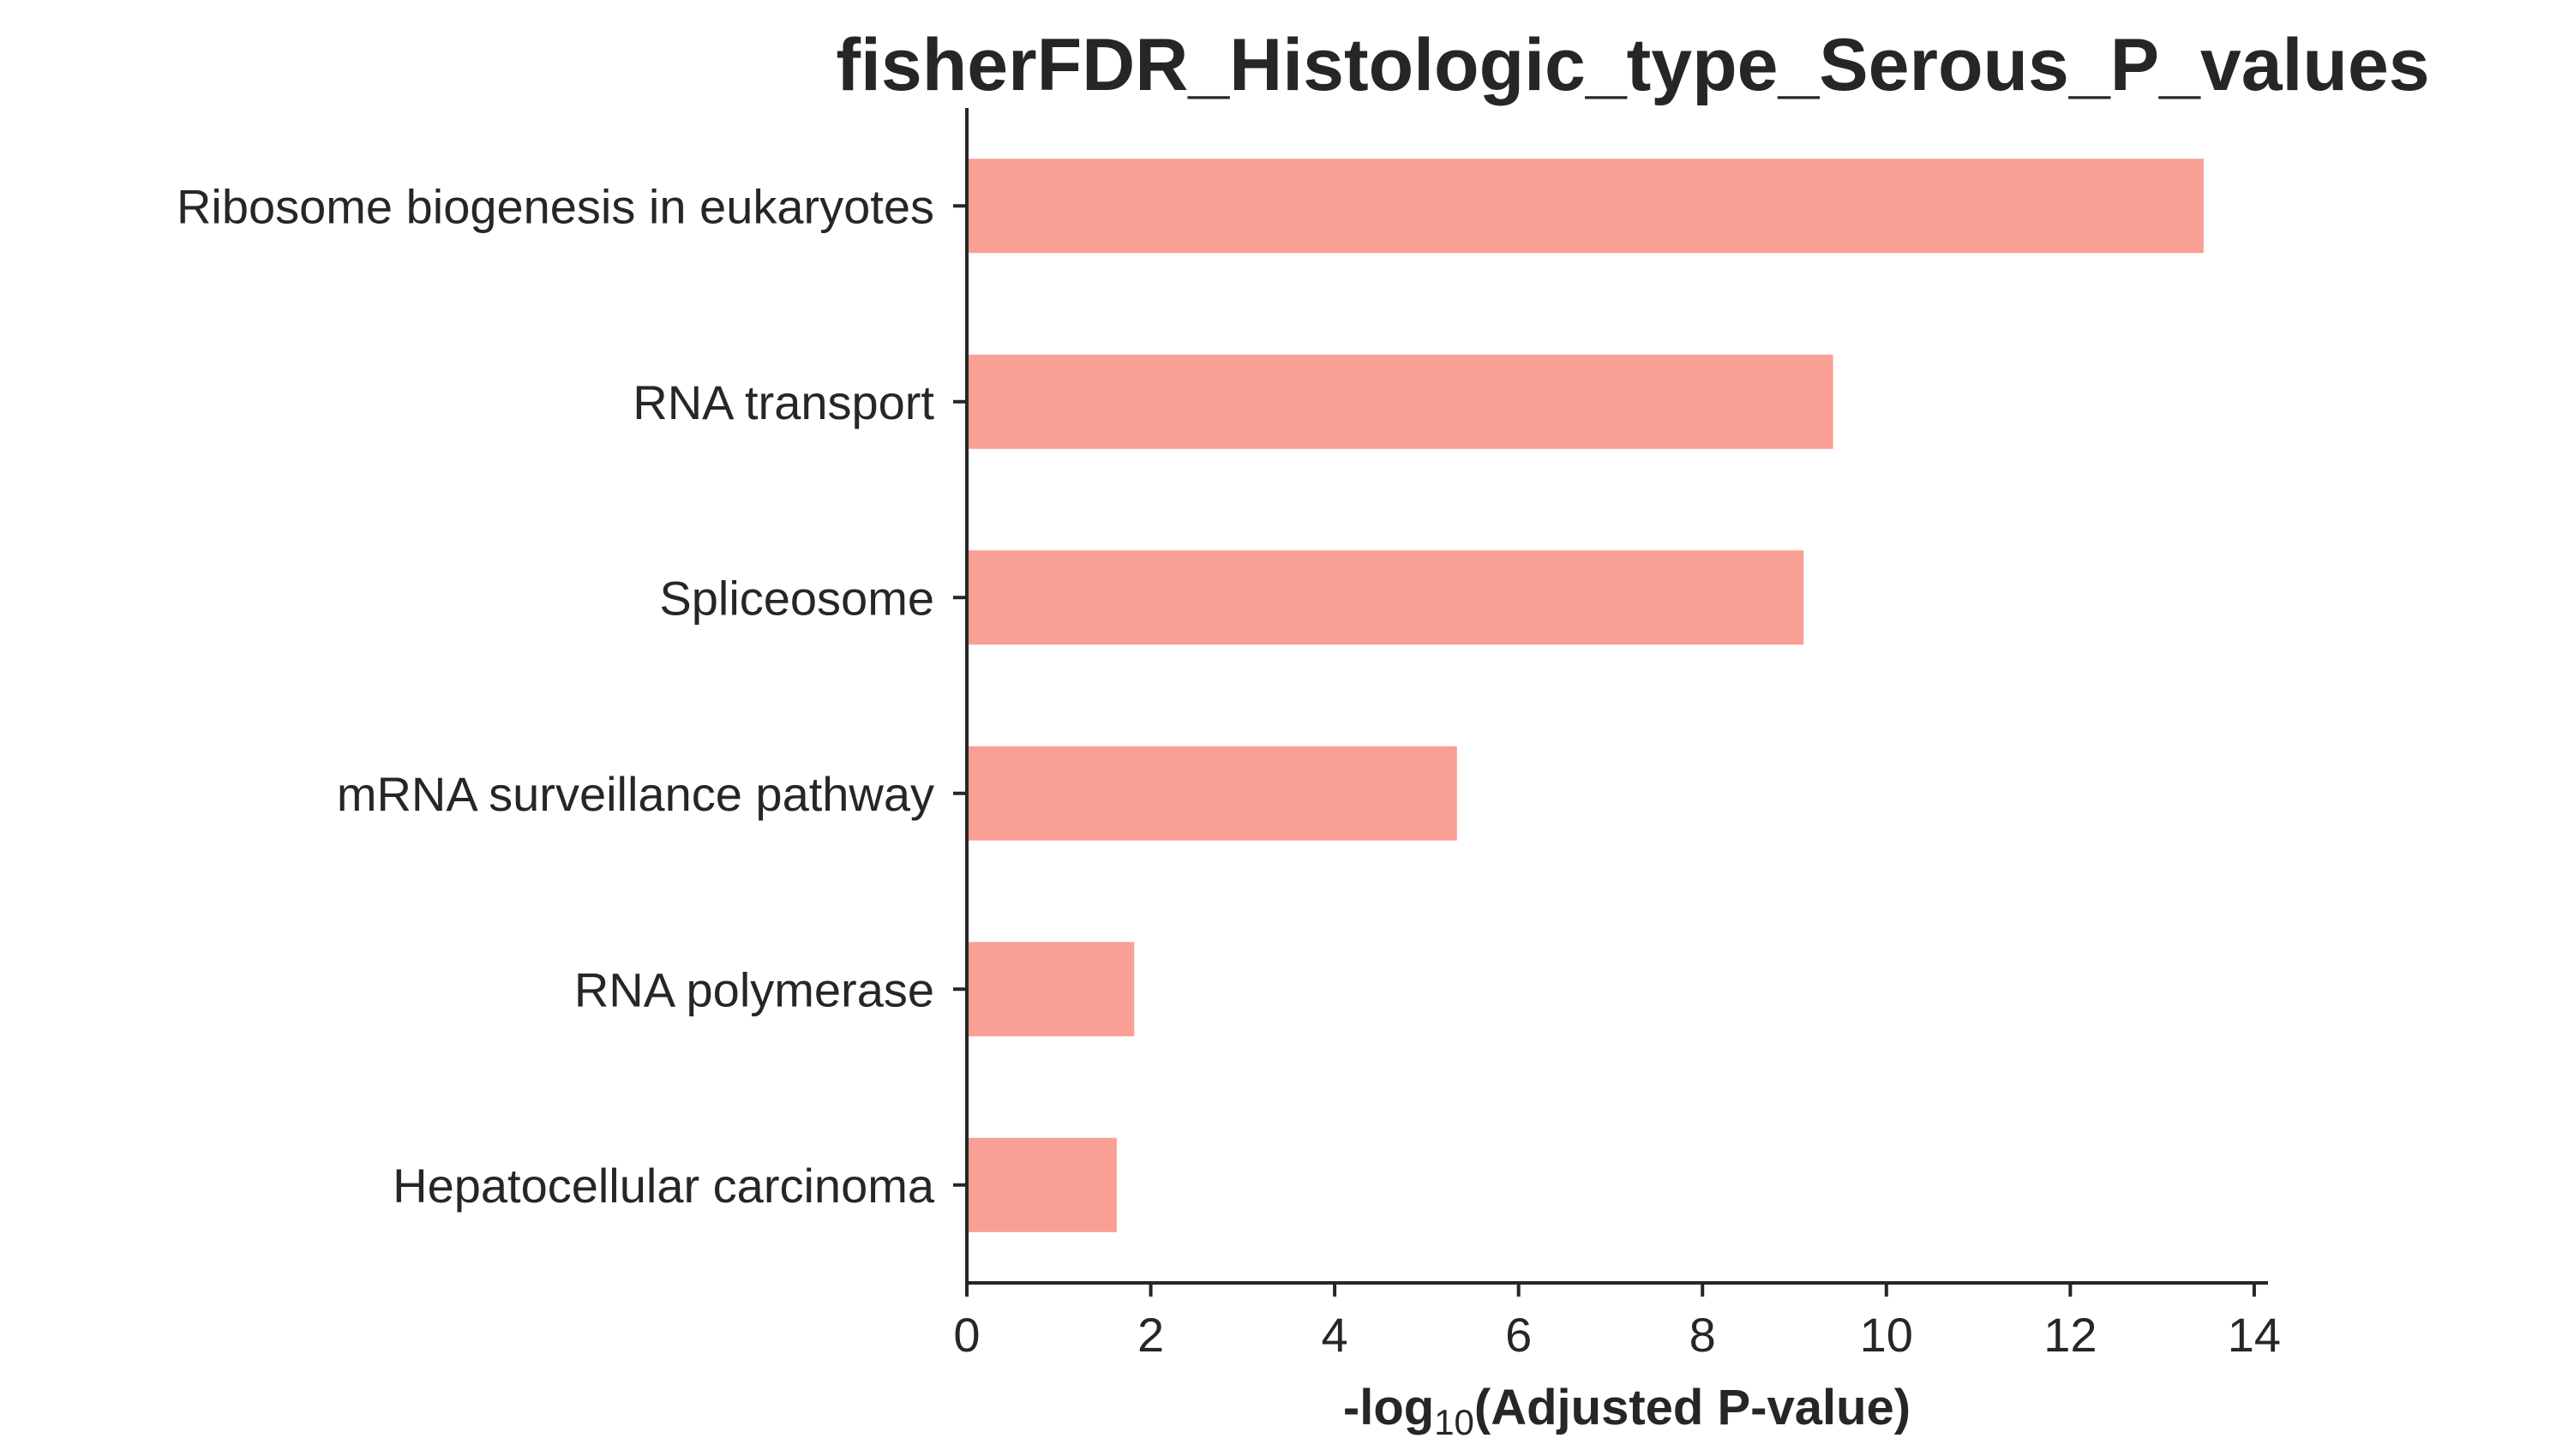  I want to click on category-label: Spliceosome, so click(796, 598).